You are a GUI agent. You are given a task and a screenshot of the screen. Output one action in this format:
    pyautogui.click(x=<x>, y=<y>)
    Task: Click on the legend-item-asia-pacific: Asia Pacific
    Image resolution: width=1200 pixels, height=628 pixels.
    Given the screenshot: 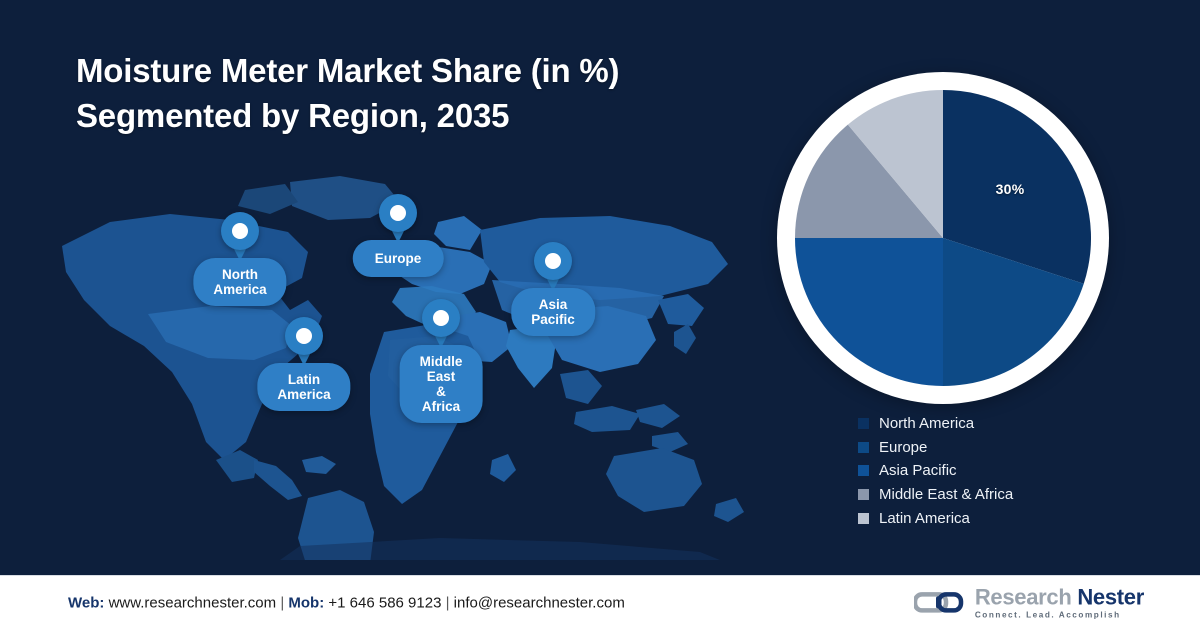 What is the action you would take?
    pyautogui.click(x=1008, y=471)
    